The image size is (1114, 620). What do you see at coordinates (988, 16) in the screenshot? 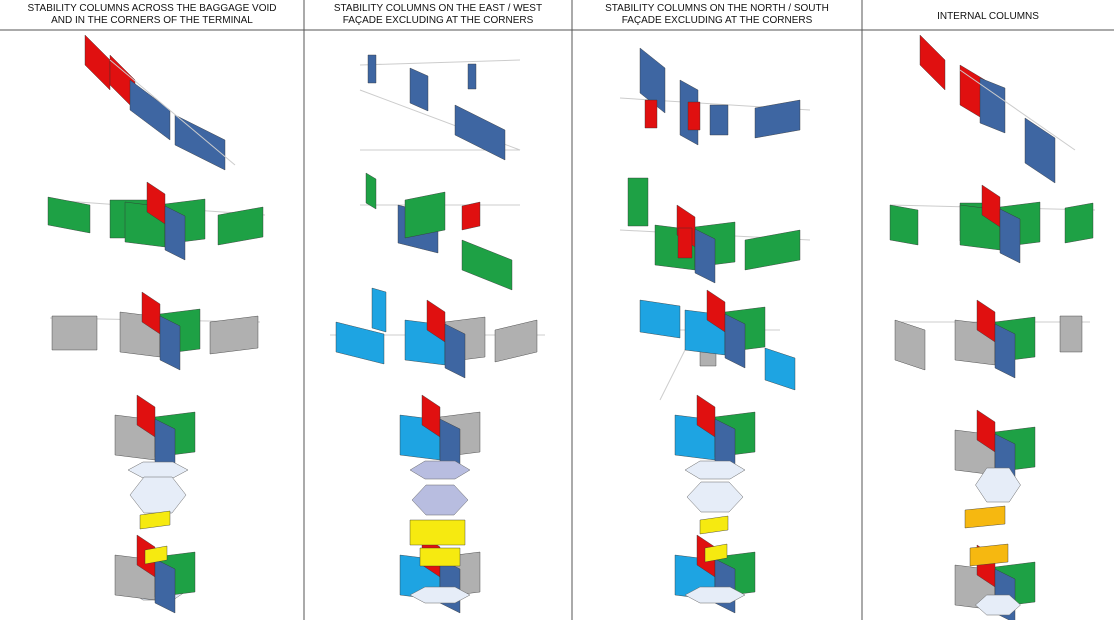
I see `column-title: INTERNAL COLUMNS` at bounding box center [988, 16].